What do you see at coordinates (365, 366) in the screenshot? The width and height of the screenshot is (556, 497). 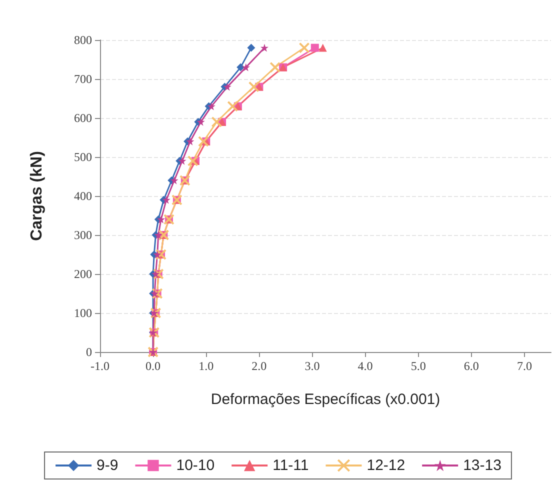 I see `x-tick-label: 4.0` at bounding box center [365, 366].